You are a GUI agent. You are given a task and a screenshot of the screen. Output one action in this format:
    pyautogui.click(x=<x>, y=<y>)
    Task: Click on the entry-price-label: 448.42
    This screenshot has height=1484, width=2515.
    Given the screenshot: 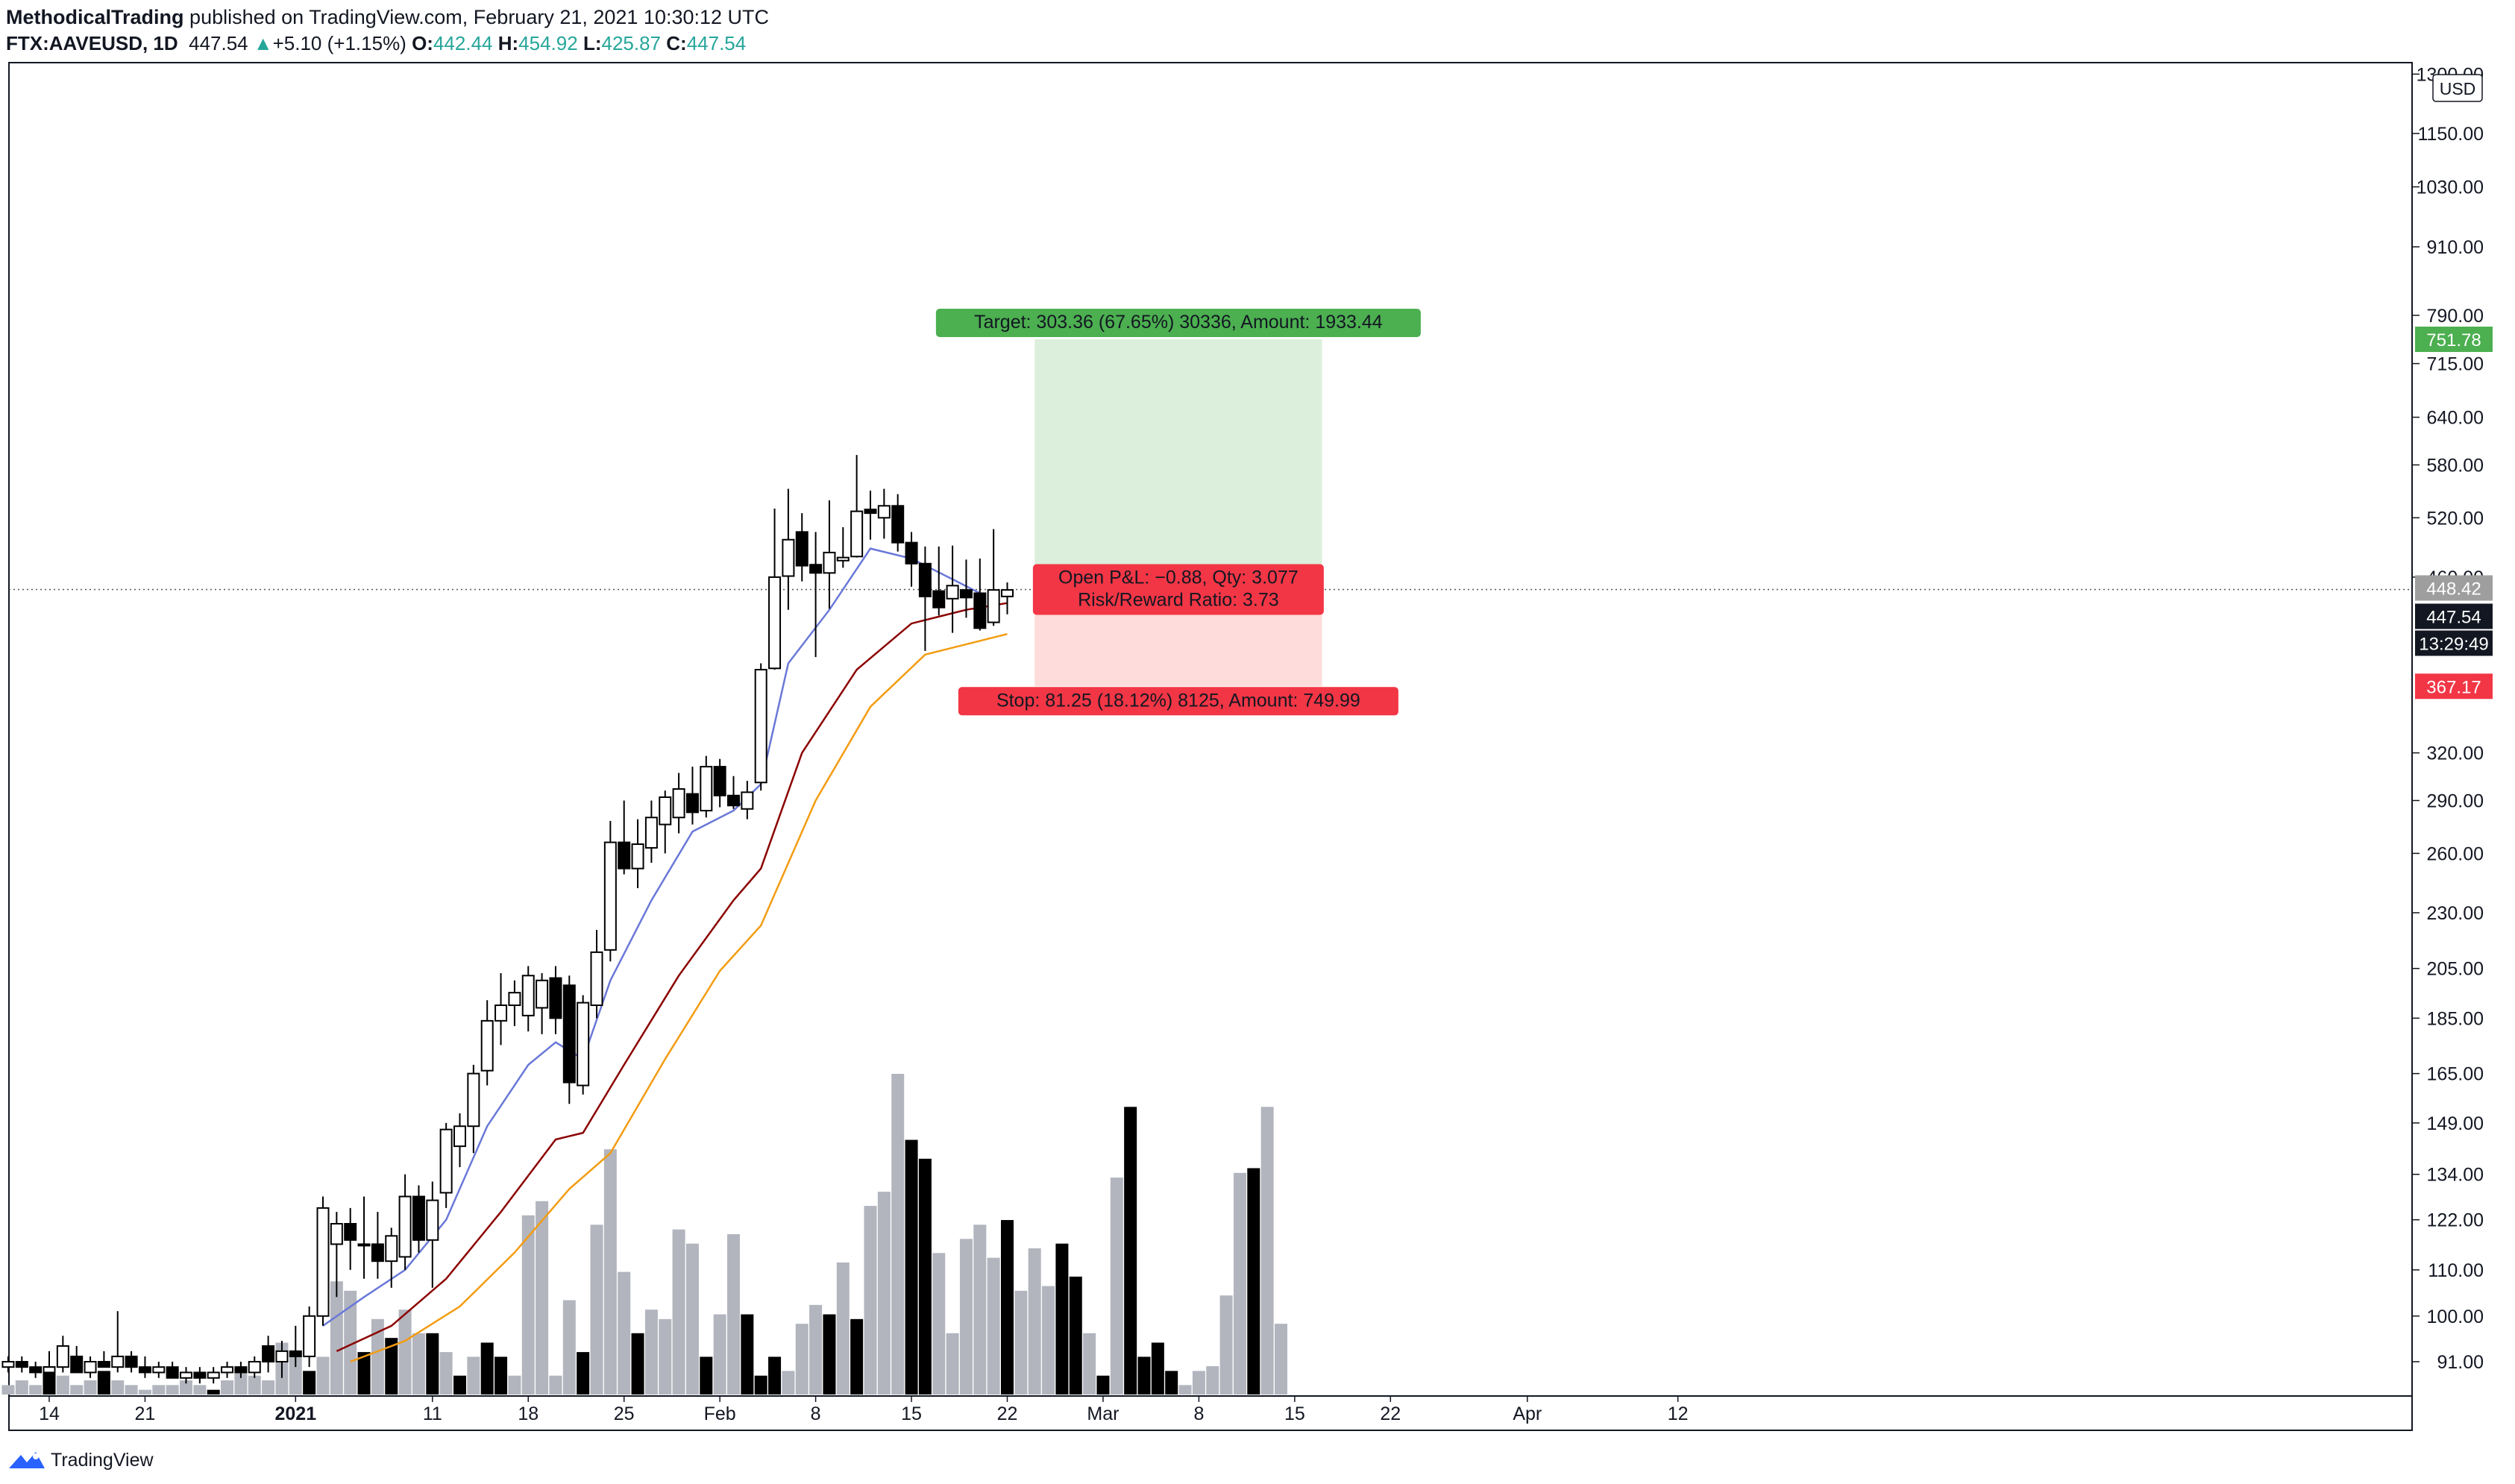 What is the action you would take?
    pyautogui.click(x=2453, y=589)
    